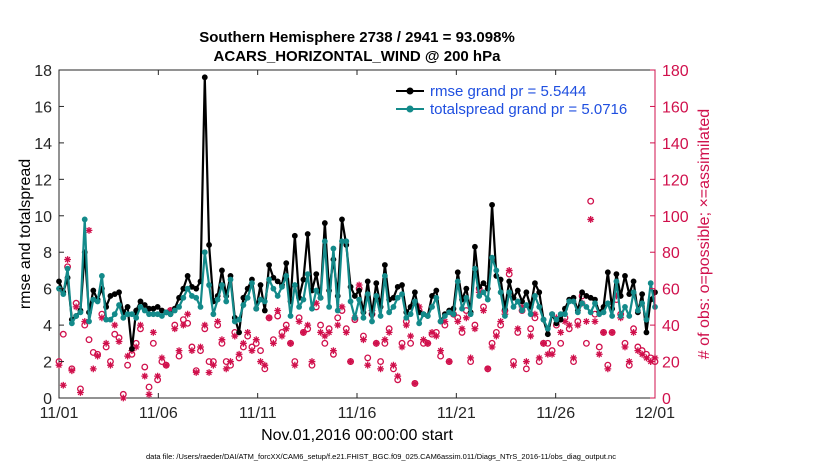 The image size is (830, 470). I want to click on y-tick-label-left: 0, so click(47, 399).